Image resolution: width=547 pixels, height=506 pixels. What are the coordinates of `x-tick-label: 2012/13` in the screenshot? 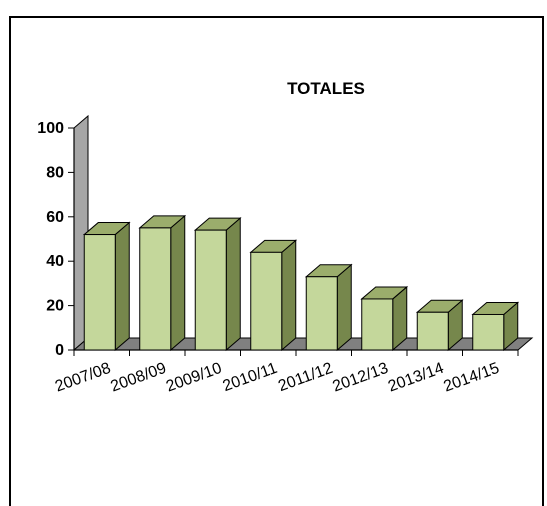 It's located at (360, 378).